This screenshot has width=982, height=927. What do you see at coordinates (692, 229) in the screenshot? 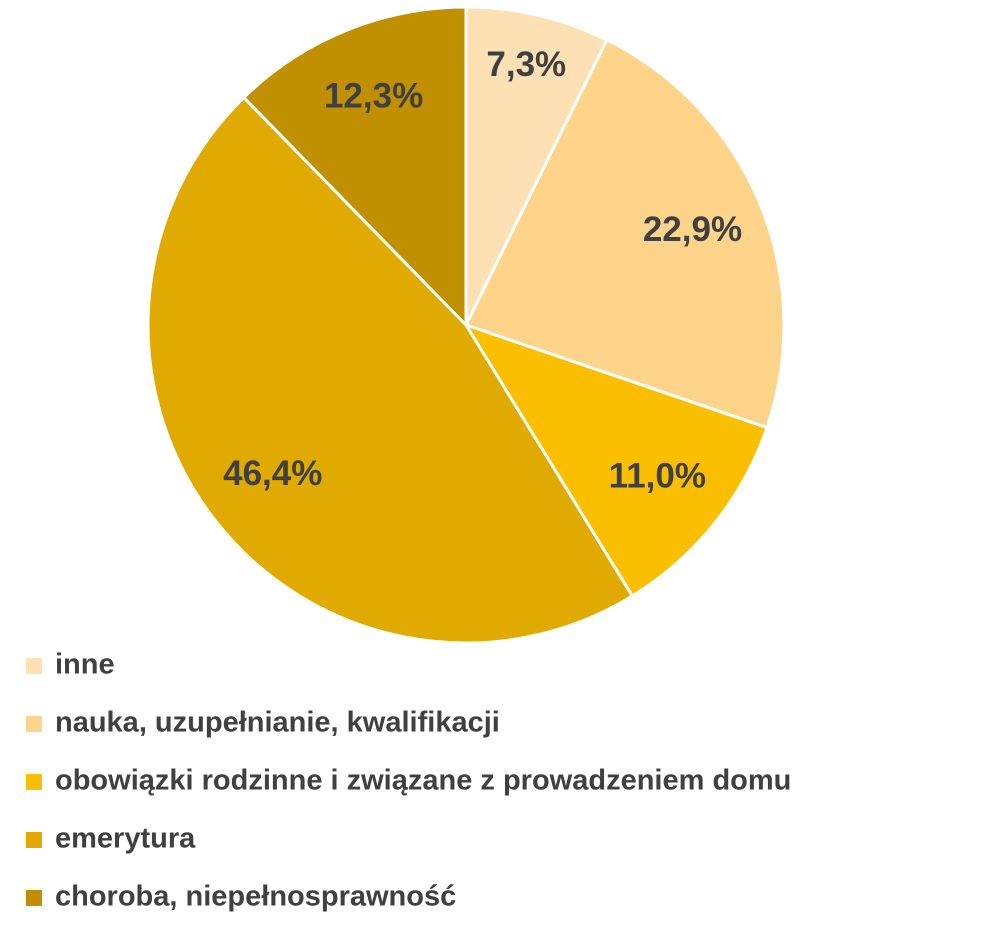
I see `value-label: 22,9%` at bounding box center [692, 229].